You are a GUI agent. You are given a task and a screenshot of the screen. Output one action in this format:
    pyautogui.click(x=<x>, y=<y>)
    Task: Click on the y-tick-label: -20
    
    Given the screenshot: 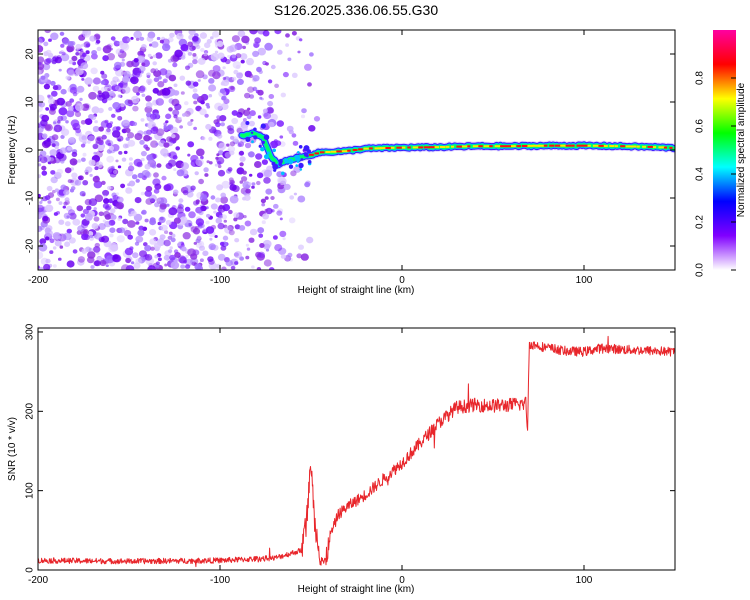 What is the action you would take?
    pyautogui.click(x=30, y=245)
    